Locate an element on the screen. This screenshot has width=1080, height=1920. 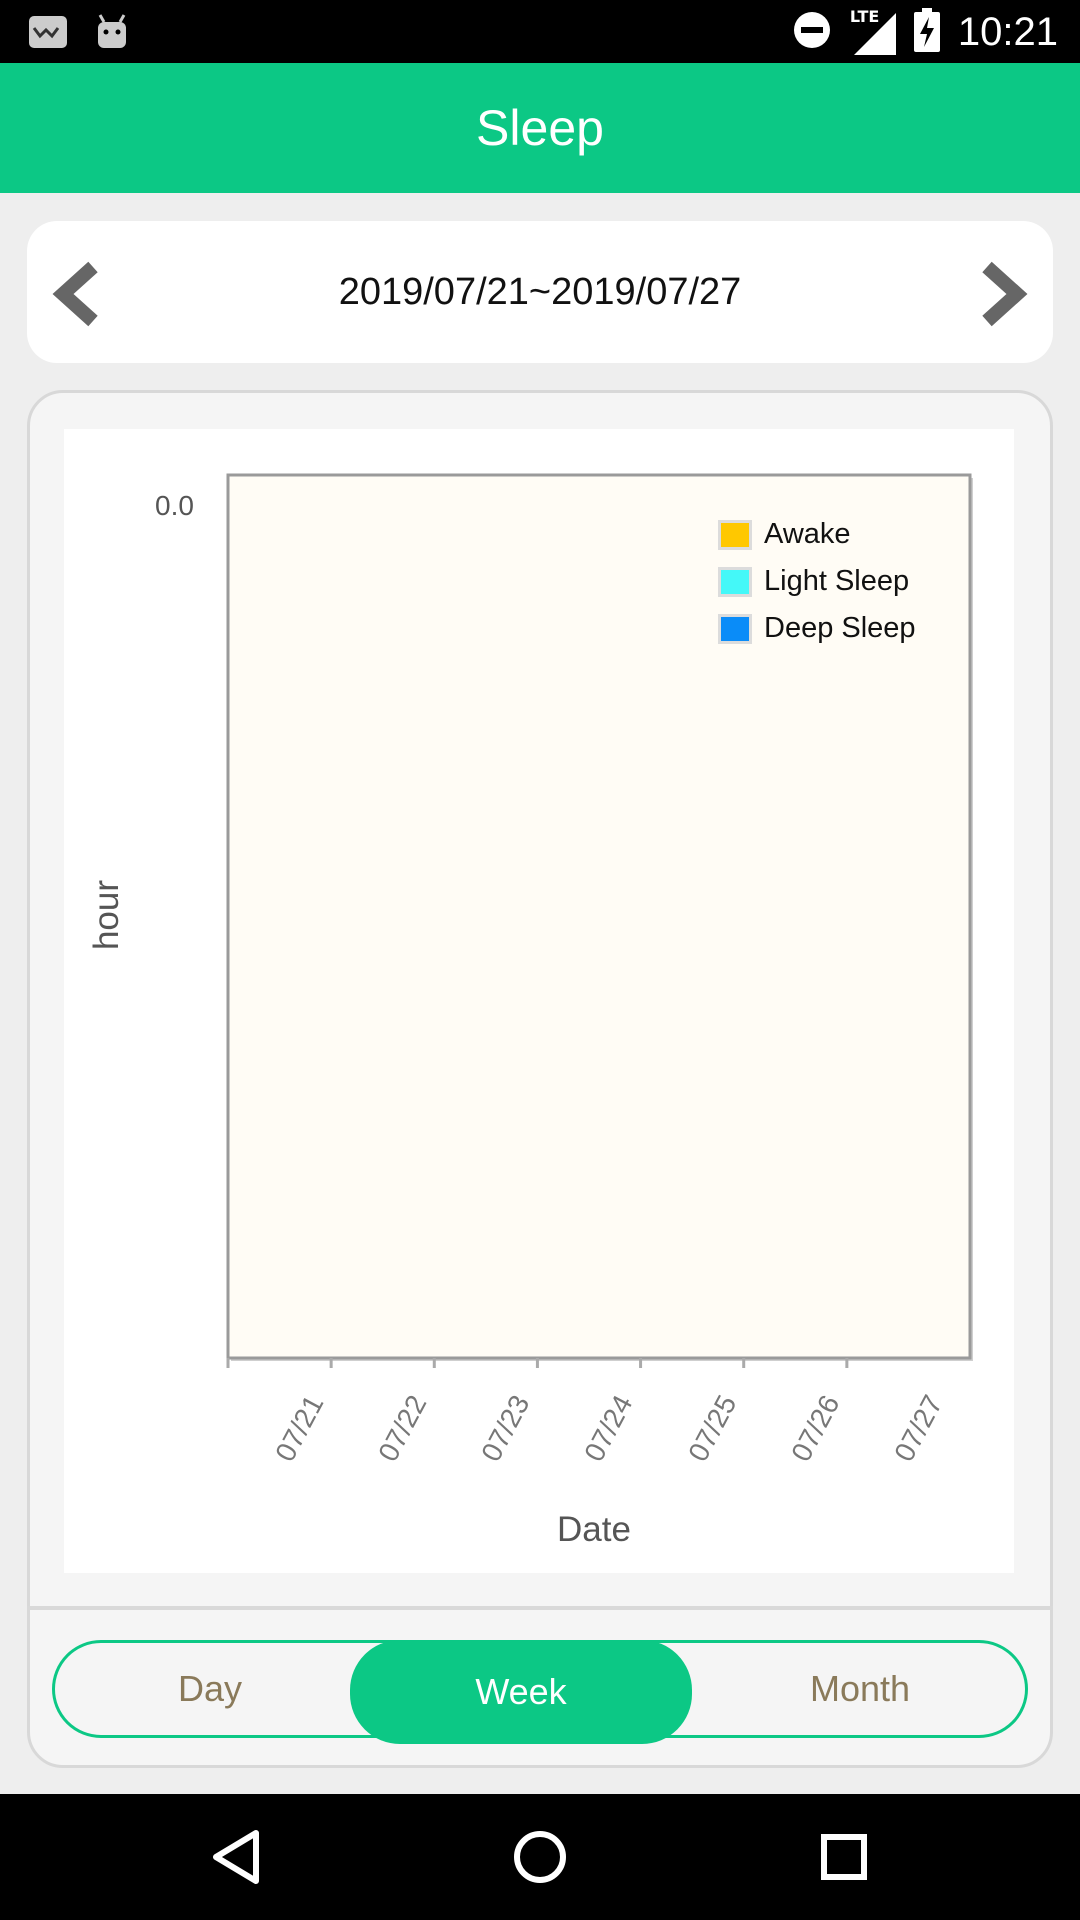
legend-item-awake: Awake is located at coordinates (817, 534).